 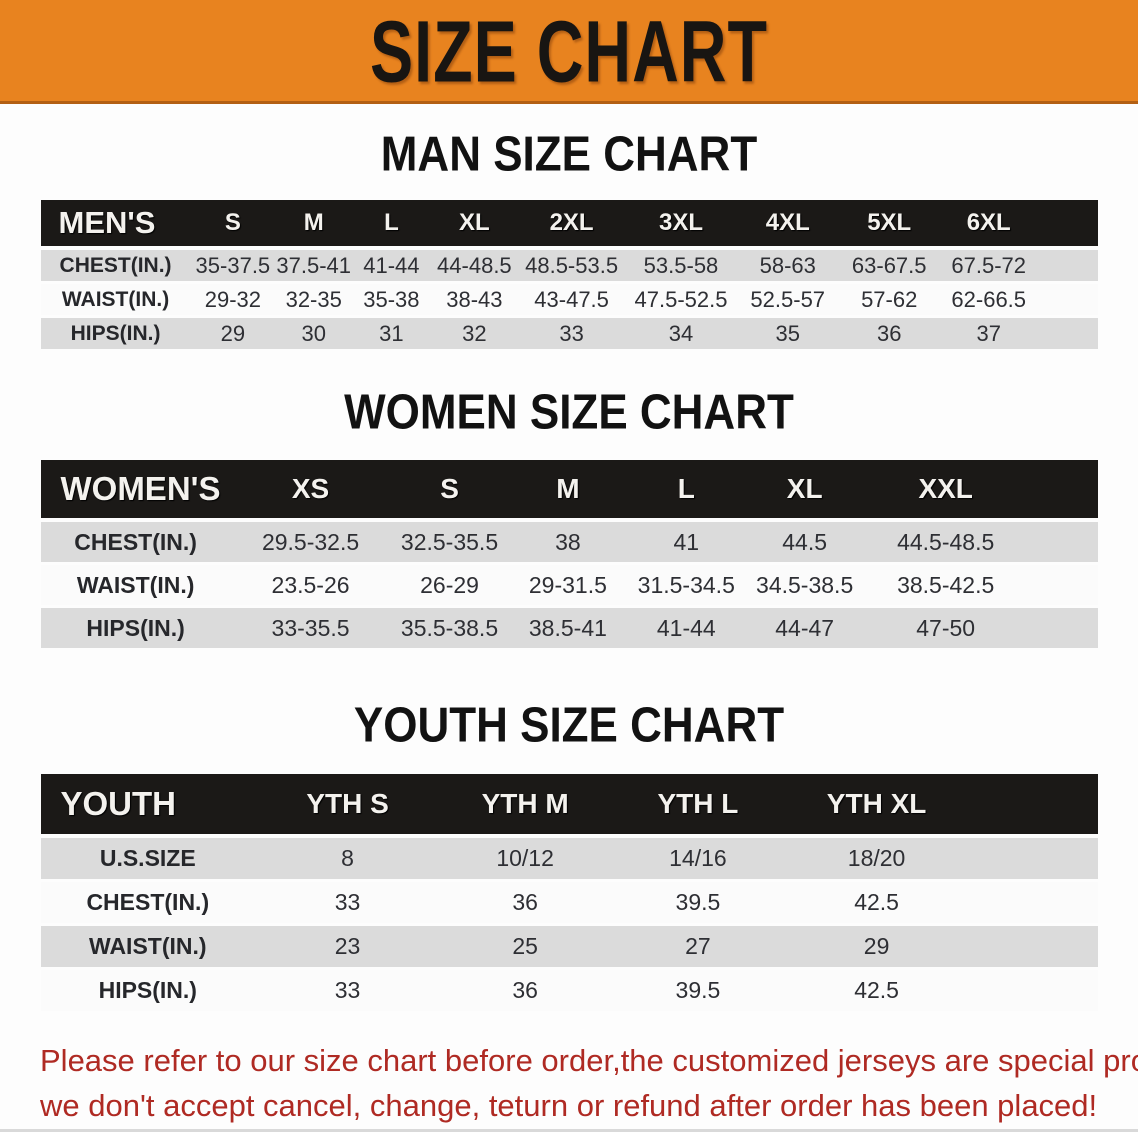 I want to click on size-value: 37.5-41, so click(x=314, y=266).